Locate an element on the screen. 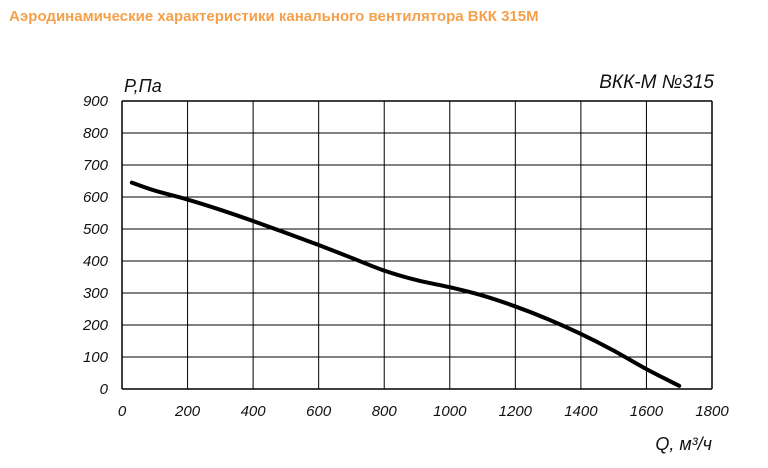 The height and width of the screenshot is (468, 768). x-axis-label: Q, м³/ч is located at coordinates (683, 444).